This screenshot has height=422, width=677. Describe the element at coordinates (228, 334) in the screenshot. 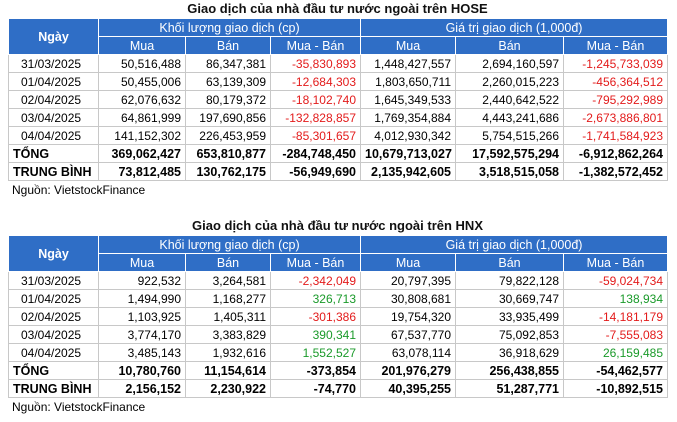

I see `value-cell: 3,383,829` at that location.